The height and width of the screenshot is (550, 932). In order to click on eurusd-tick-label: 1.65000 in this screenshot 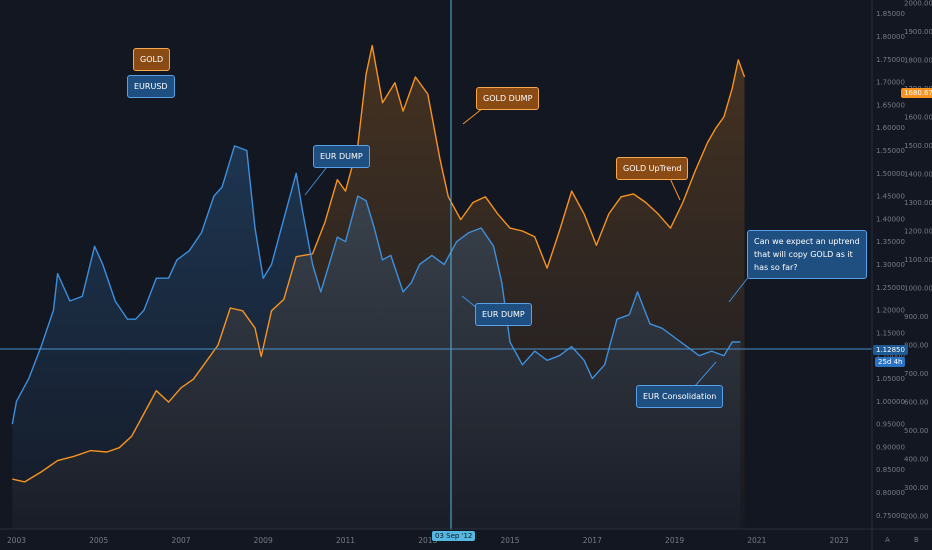, I will do `click(890, 105)`.